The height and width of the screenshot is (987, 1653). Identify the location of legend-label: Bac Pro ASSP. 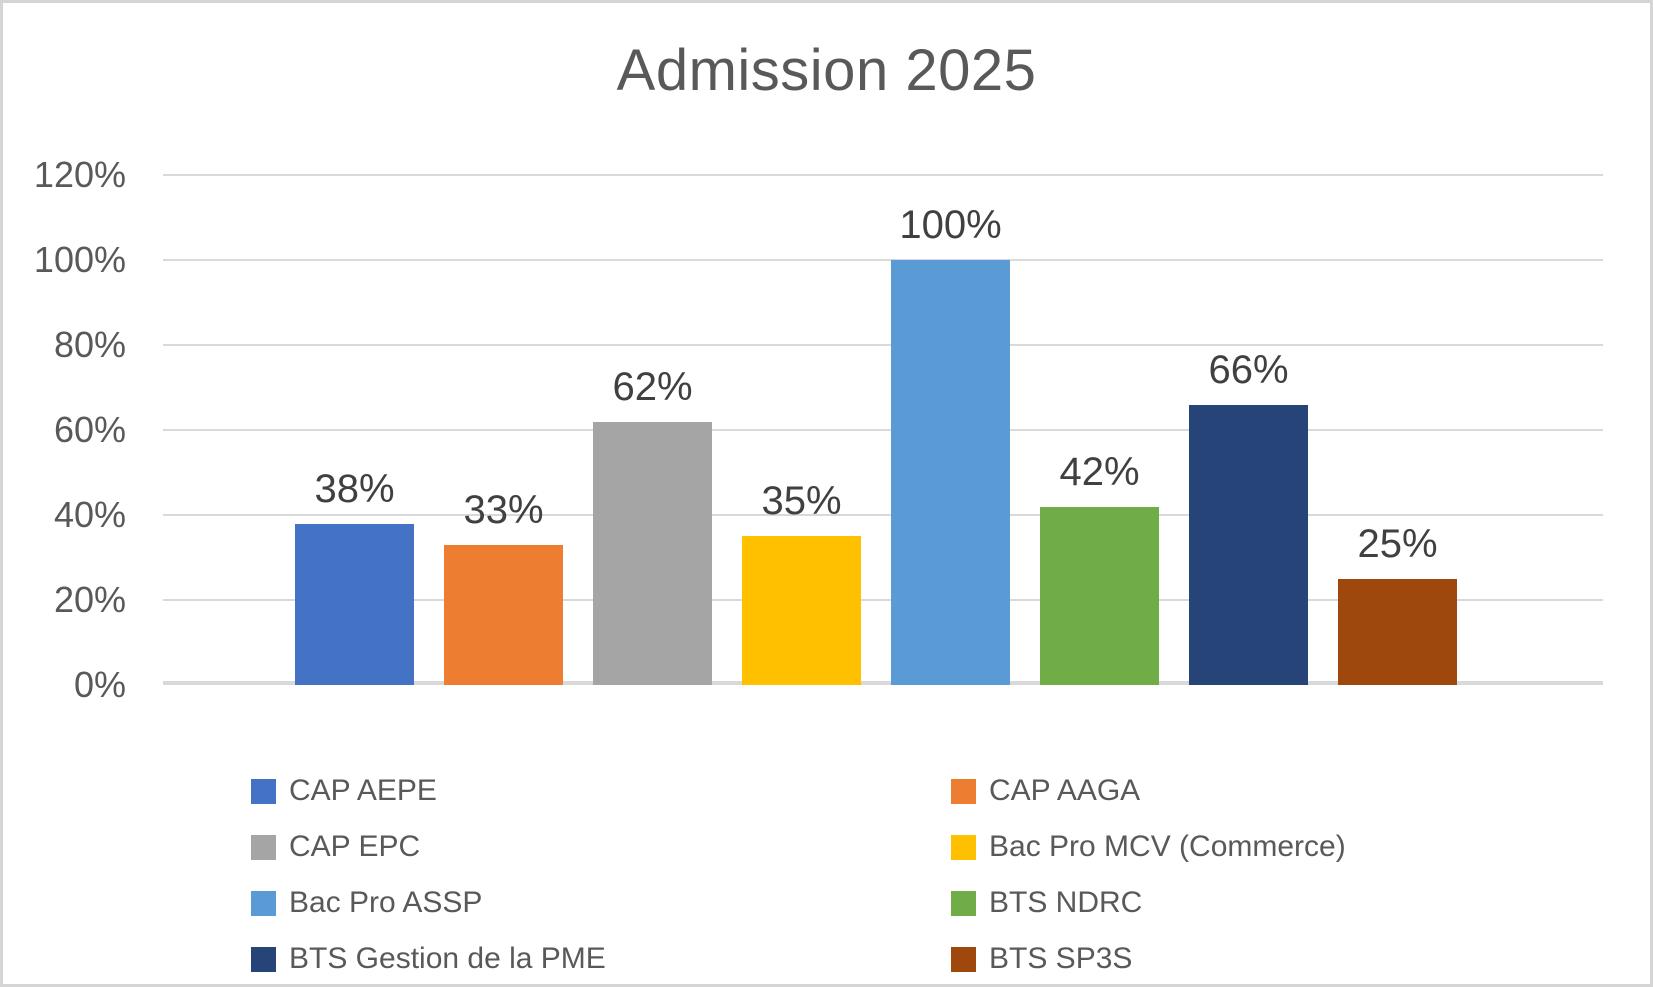
(386, 902).